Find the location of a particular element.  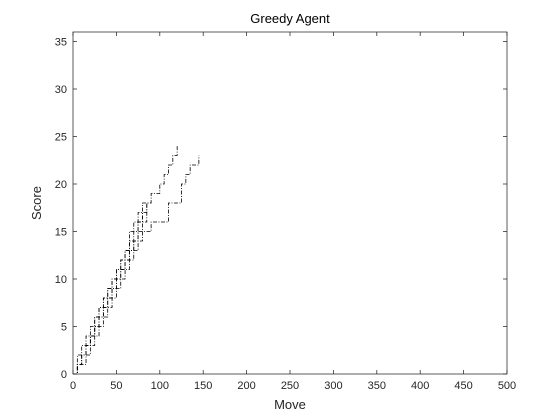

x-tick-label: 150 is located at coordinates (203, 386).